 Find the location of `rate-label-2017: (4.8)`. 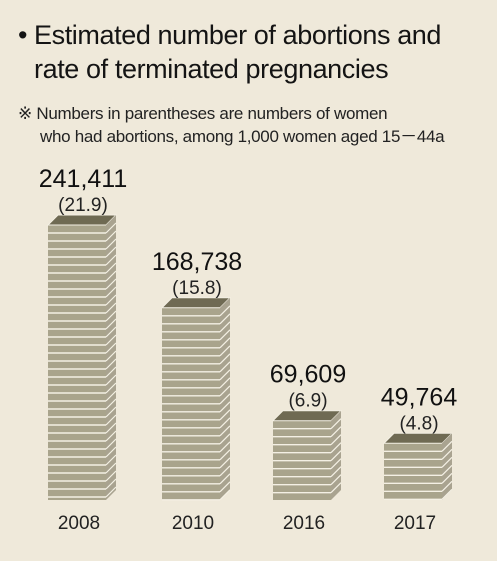

rate-label-2017: (4.8) is located at coordinates (418, 423).